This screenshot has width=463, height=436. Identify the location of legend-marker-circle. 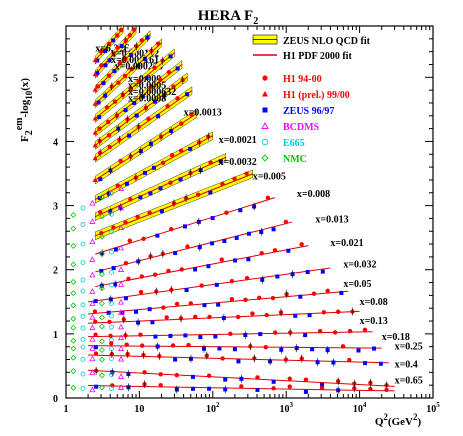
(265, 78).